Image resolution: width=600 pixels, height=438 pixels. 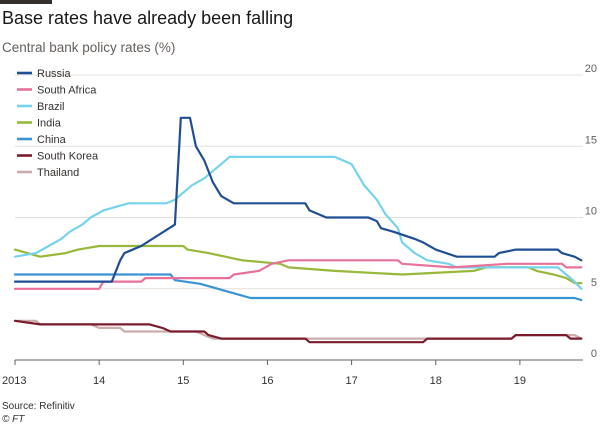 I want to click on credit-note: © FT, so click(x=13, y=419).